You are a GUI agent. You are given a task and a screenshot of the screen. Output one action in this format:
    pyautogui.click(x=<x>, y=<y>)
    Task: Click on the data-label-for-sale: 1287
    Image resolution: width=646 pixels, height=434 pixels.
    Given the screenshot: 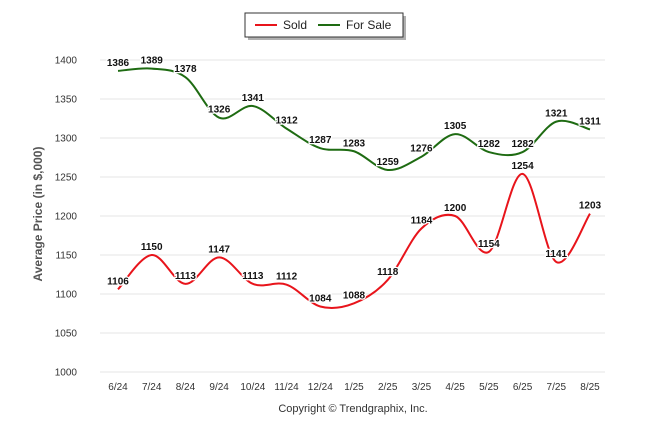 What is the action you would take?
    pyautogui.click(x=320, y=140)
    